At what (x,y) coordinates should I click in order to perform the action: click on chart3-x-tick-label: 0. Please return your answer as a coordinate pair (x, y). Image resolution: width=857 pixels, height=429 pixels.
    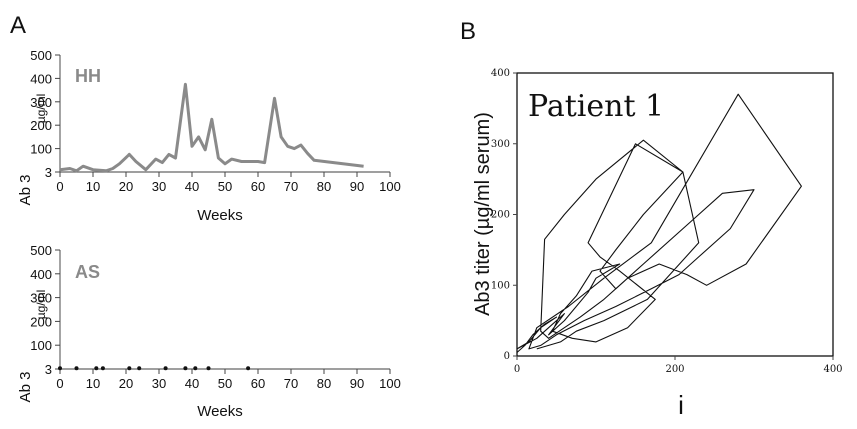
    Looking at the image, I should click on (517, 369).